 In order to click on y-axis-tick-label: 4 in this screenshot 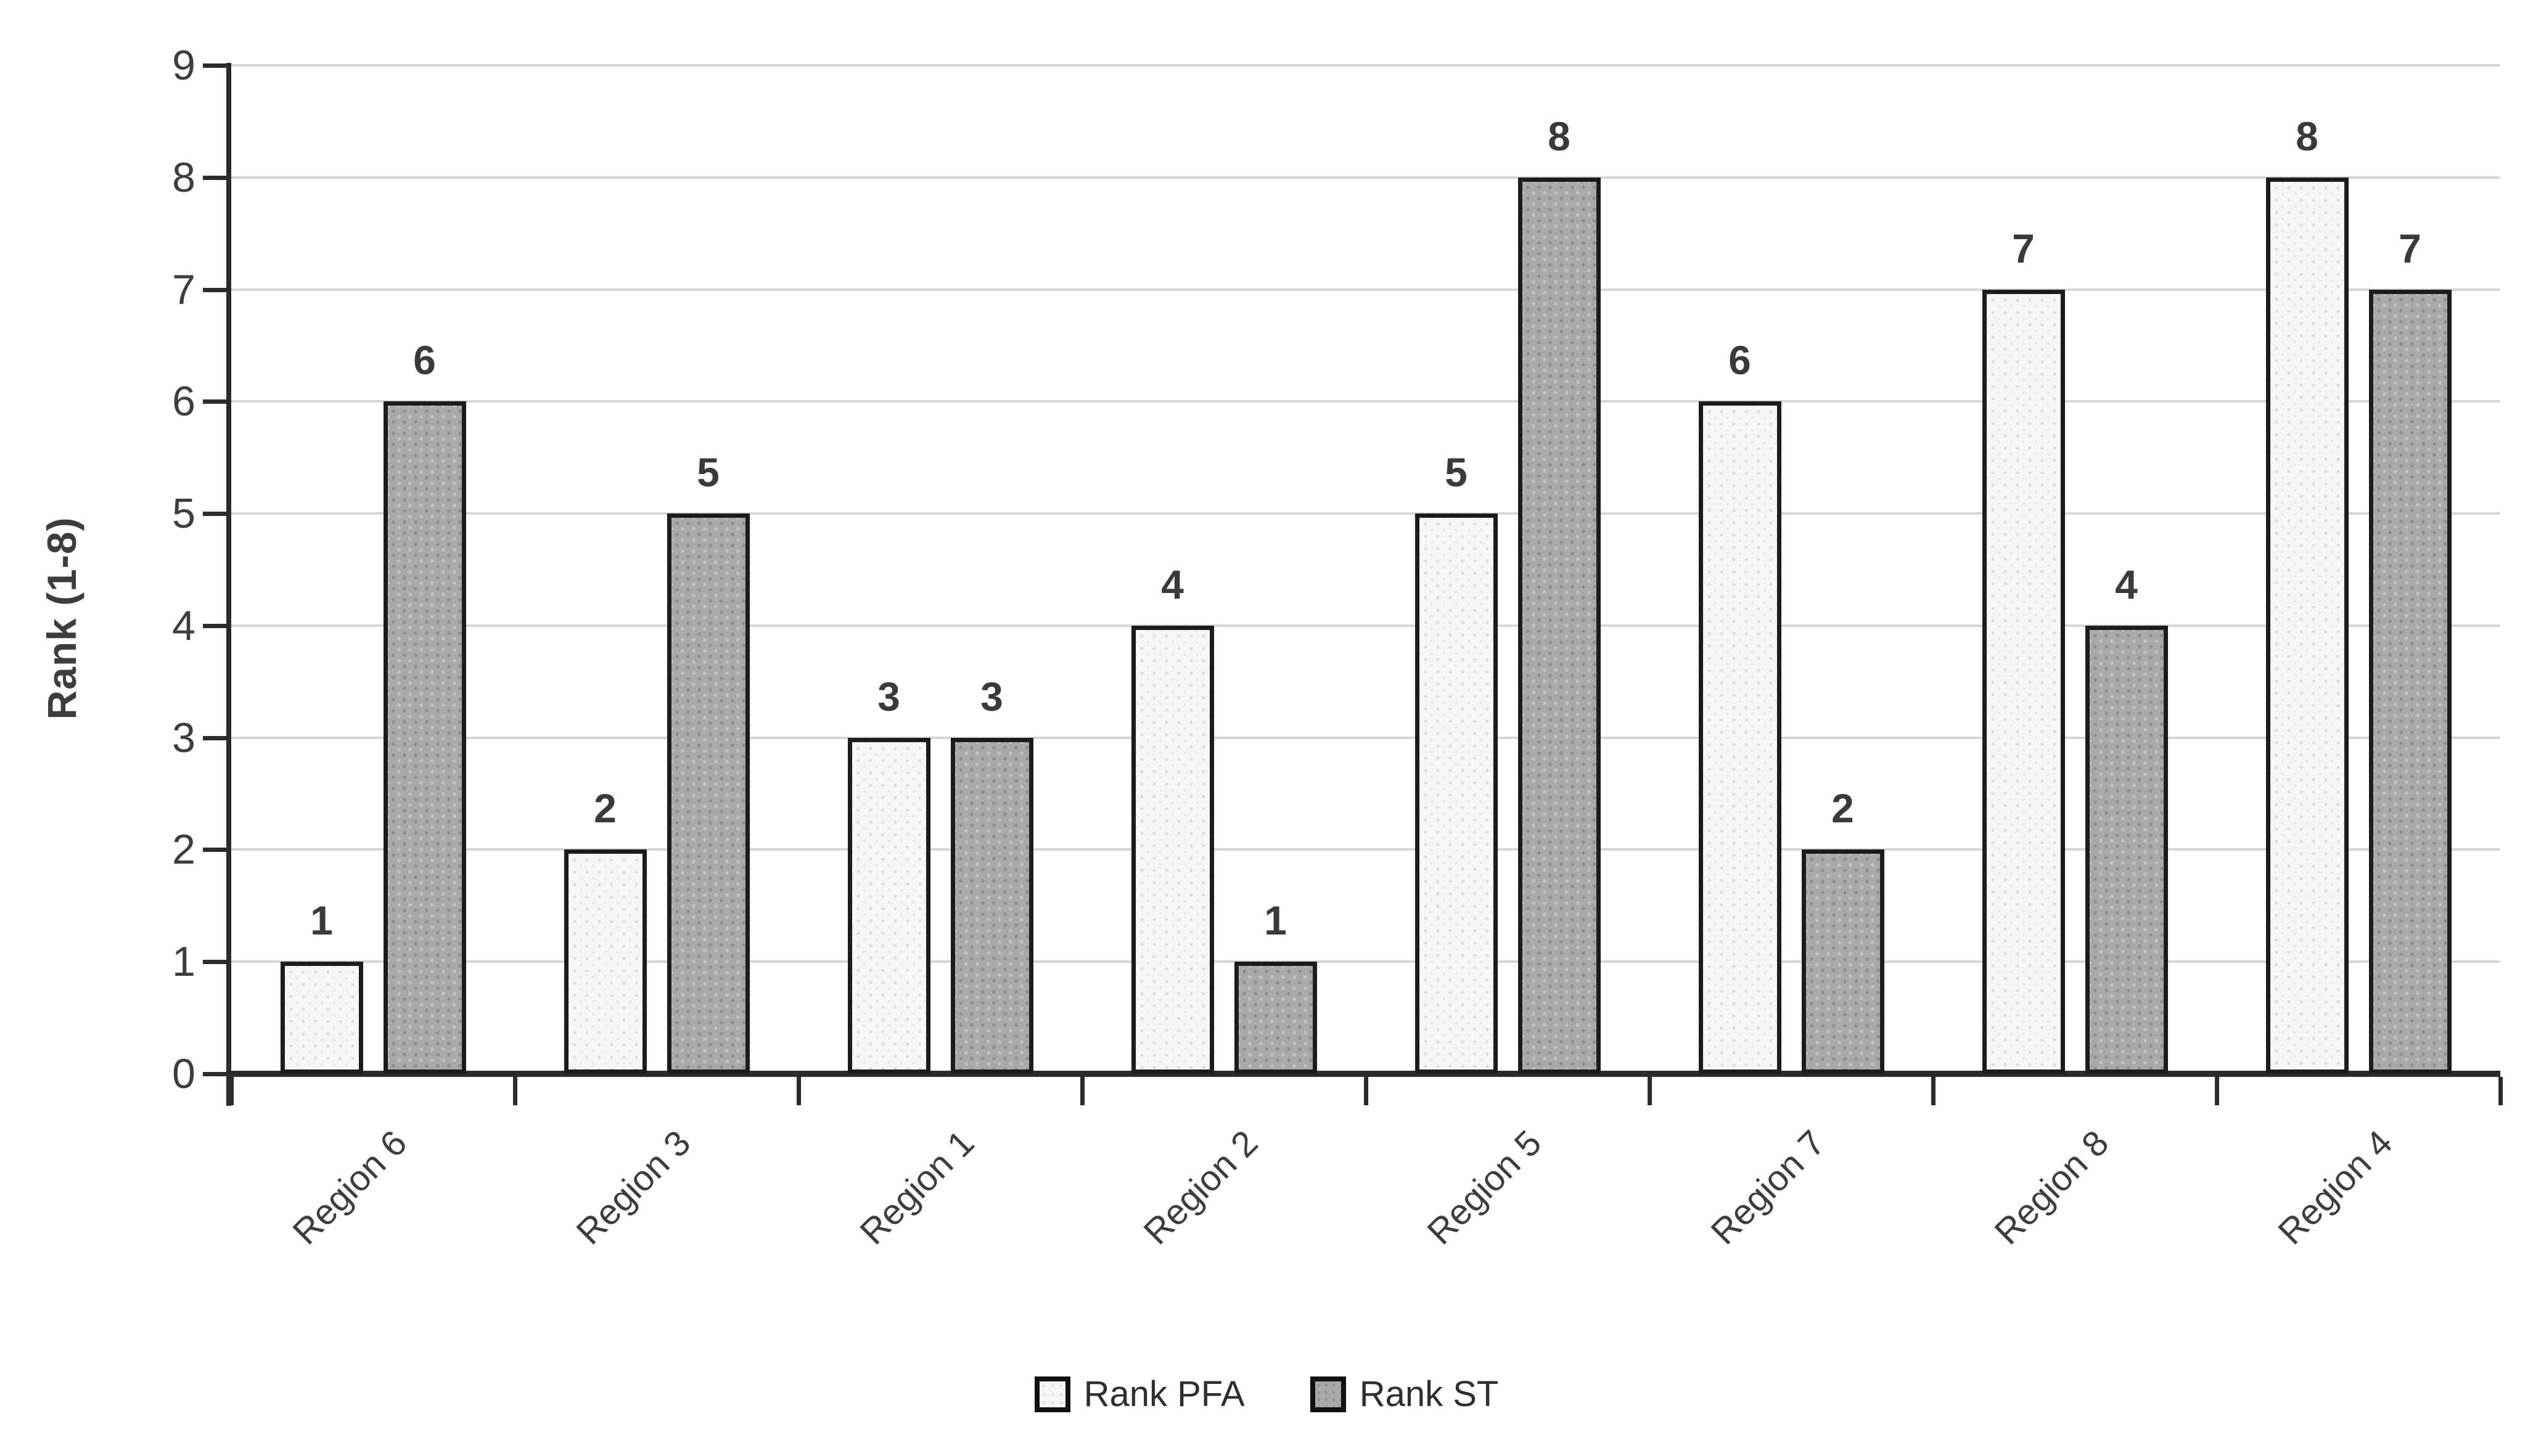, I will do `click(183, 625)`.